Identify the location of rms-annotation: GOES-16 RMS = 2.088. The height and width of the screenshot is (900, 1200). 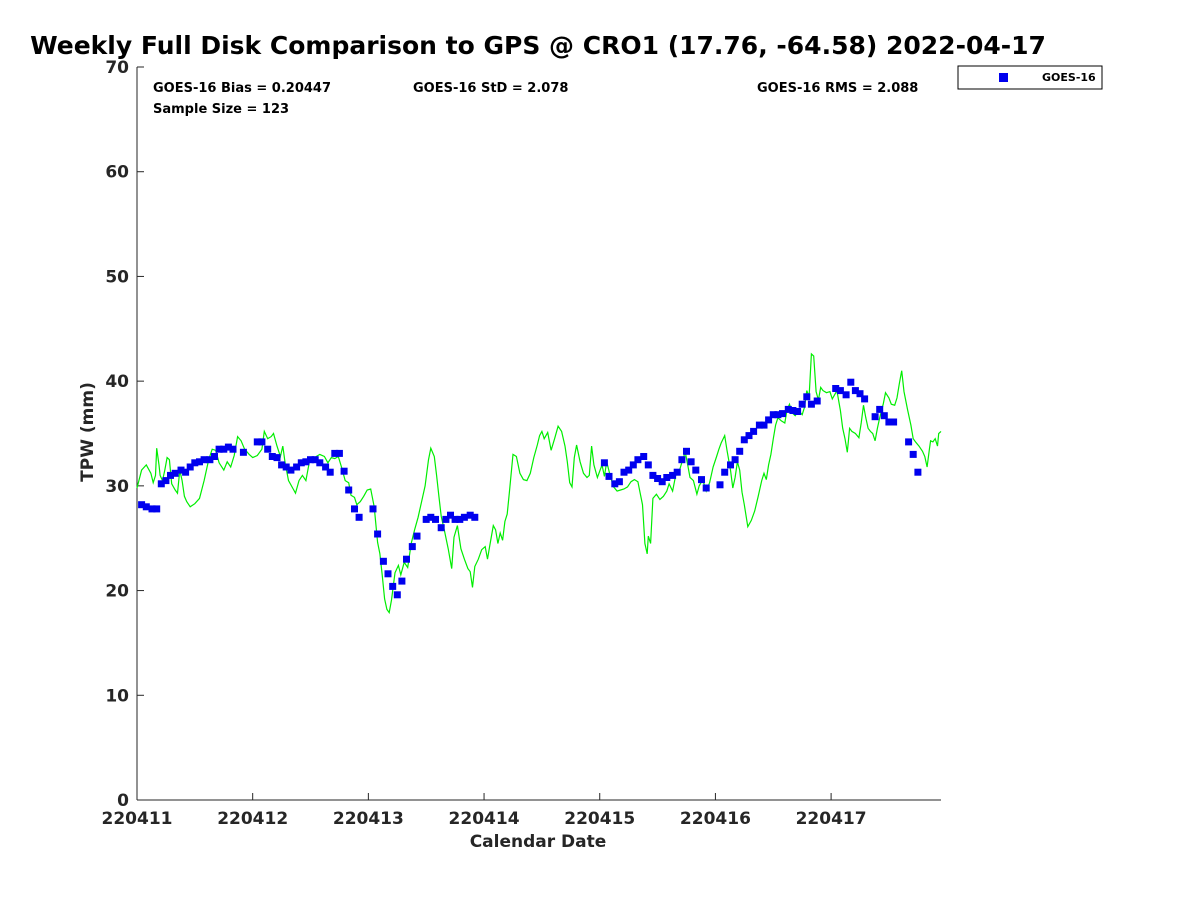
(837, 88).